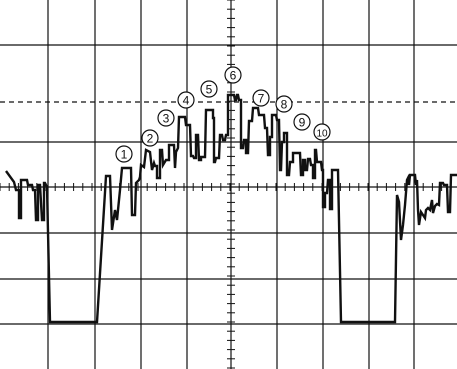 This screenshot has height=369, width=457. I want to click on marker-8: 8, so click(284, 104).